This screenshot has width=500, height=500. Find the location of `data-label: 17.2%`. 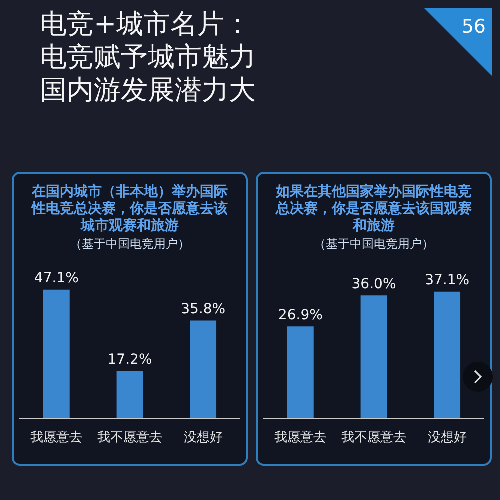

data-label: 17.2% is located at coordinates (130, 360).